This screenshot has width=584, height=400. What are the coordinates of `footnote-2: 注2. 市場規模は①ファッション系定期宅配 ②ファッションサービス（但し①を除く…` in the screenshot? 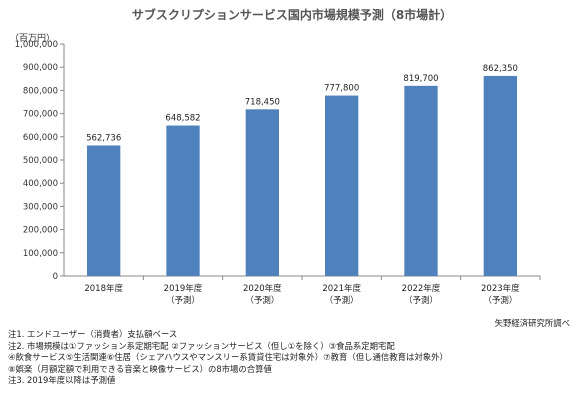 It's located at (201, 345).